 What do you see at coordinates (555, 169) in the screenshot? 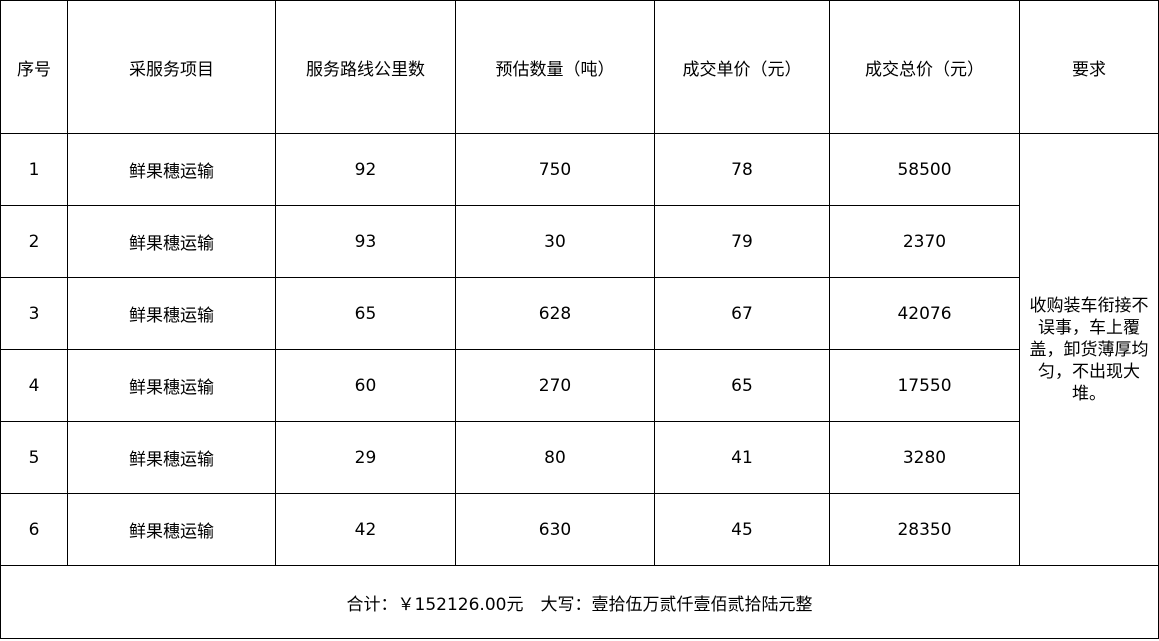
I see `cell: 750` at bounding box center [555, 169].